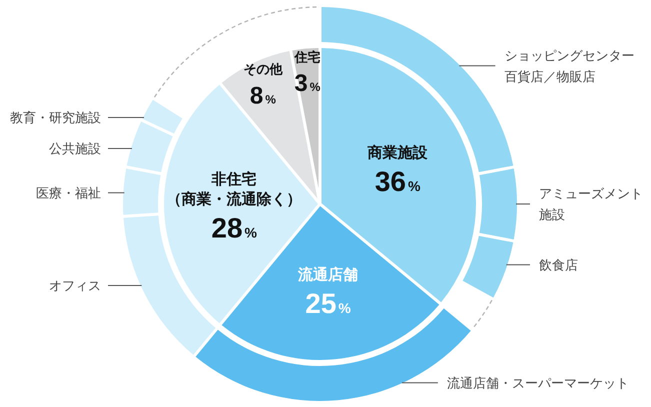  I want to click on slice-label: 教育・研究施設, so click(55, 118).